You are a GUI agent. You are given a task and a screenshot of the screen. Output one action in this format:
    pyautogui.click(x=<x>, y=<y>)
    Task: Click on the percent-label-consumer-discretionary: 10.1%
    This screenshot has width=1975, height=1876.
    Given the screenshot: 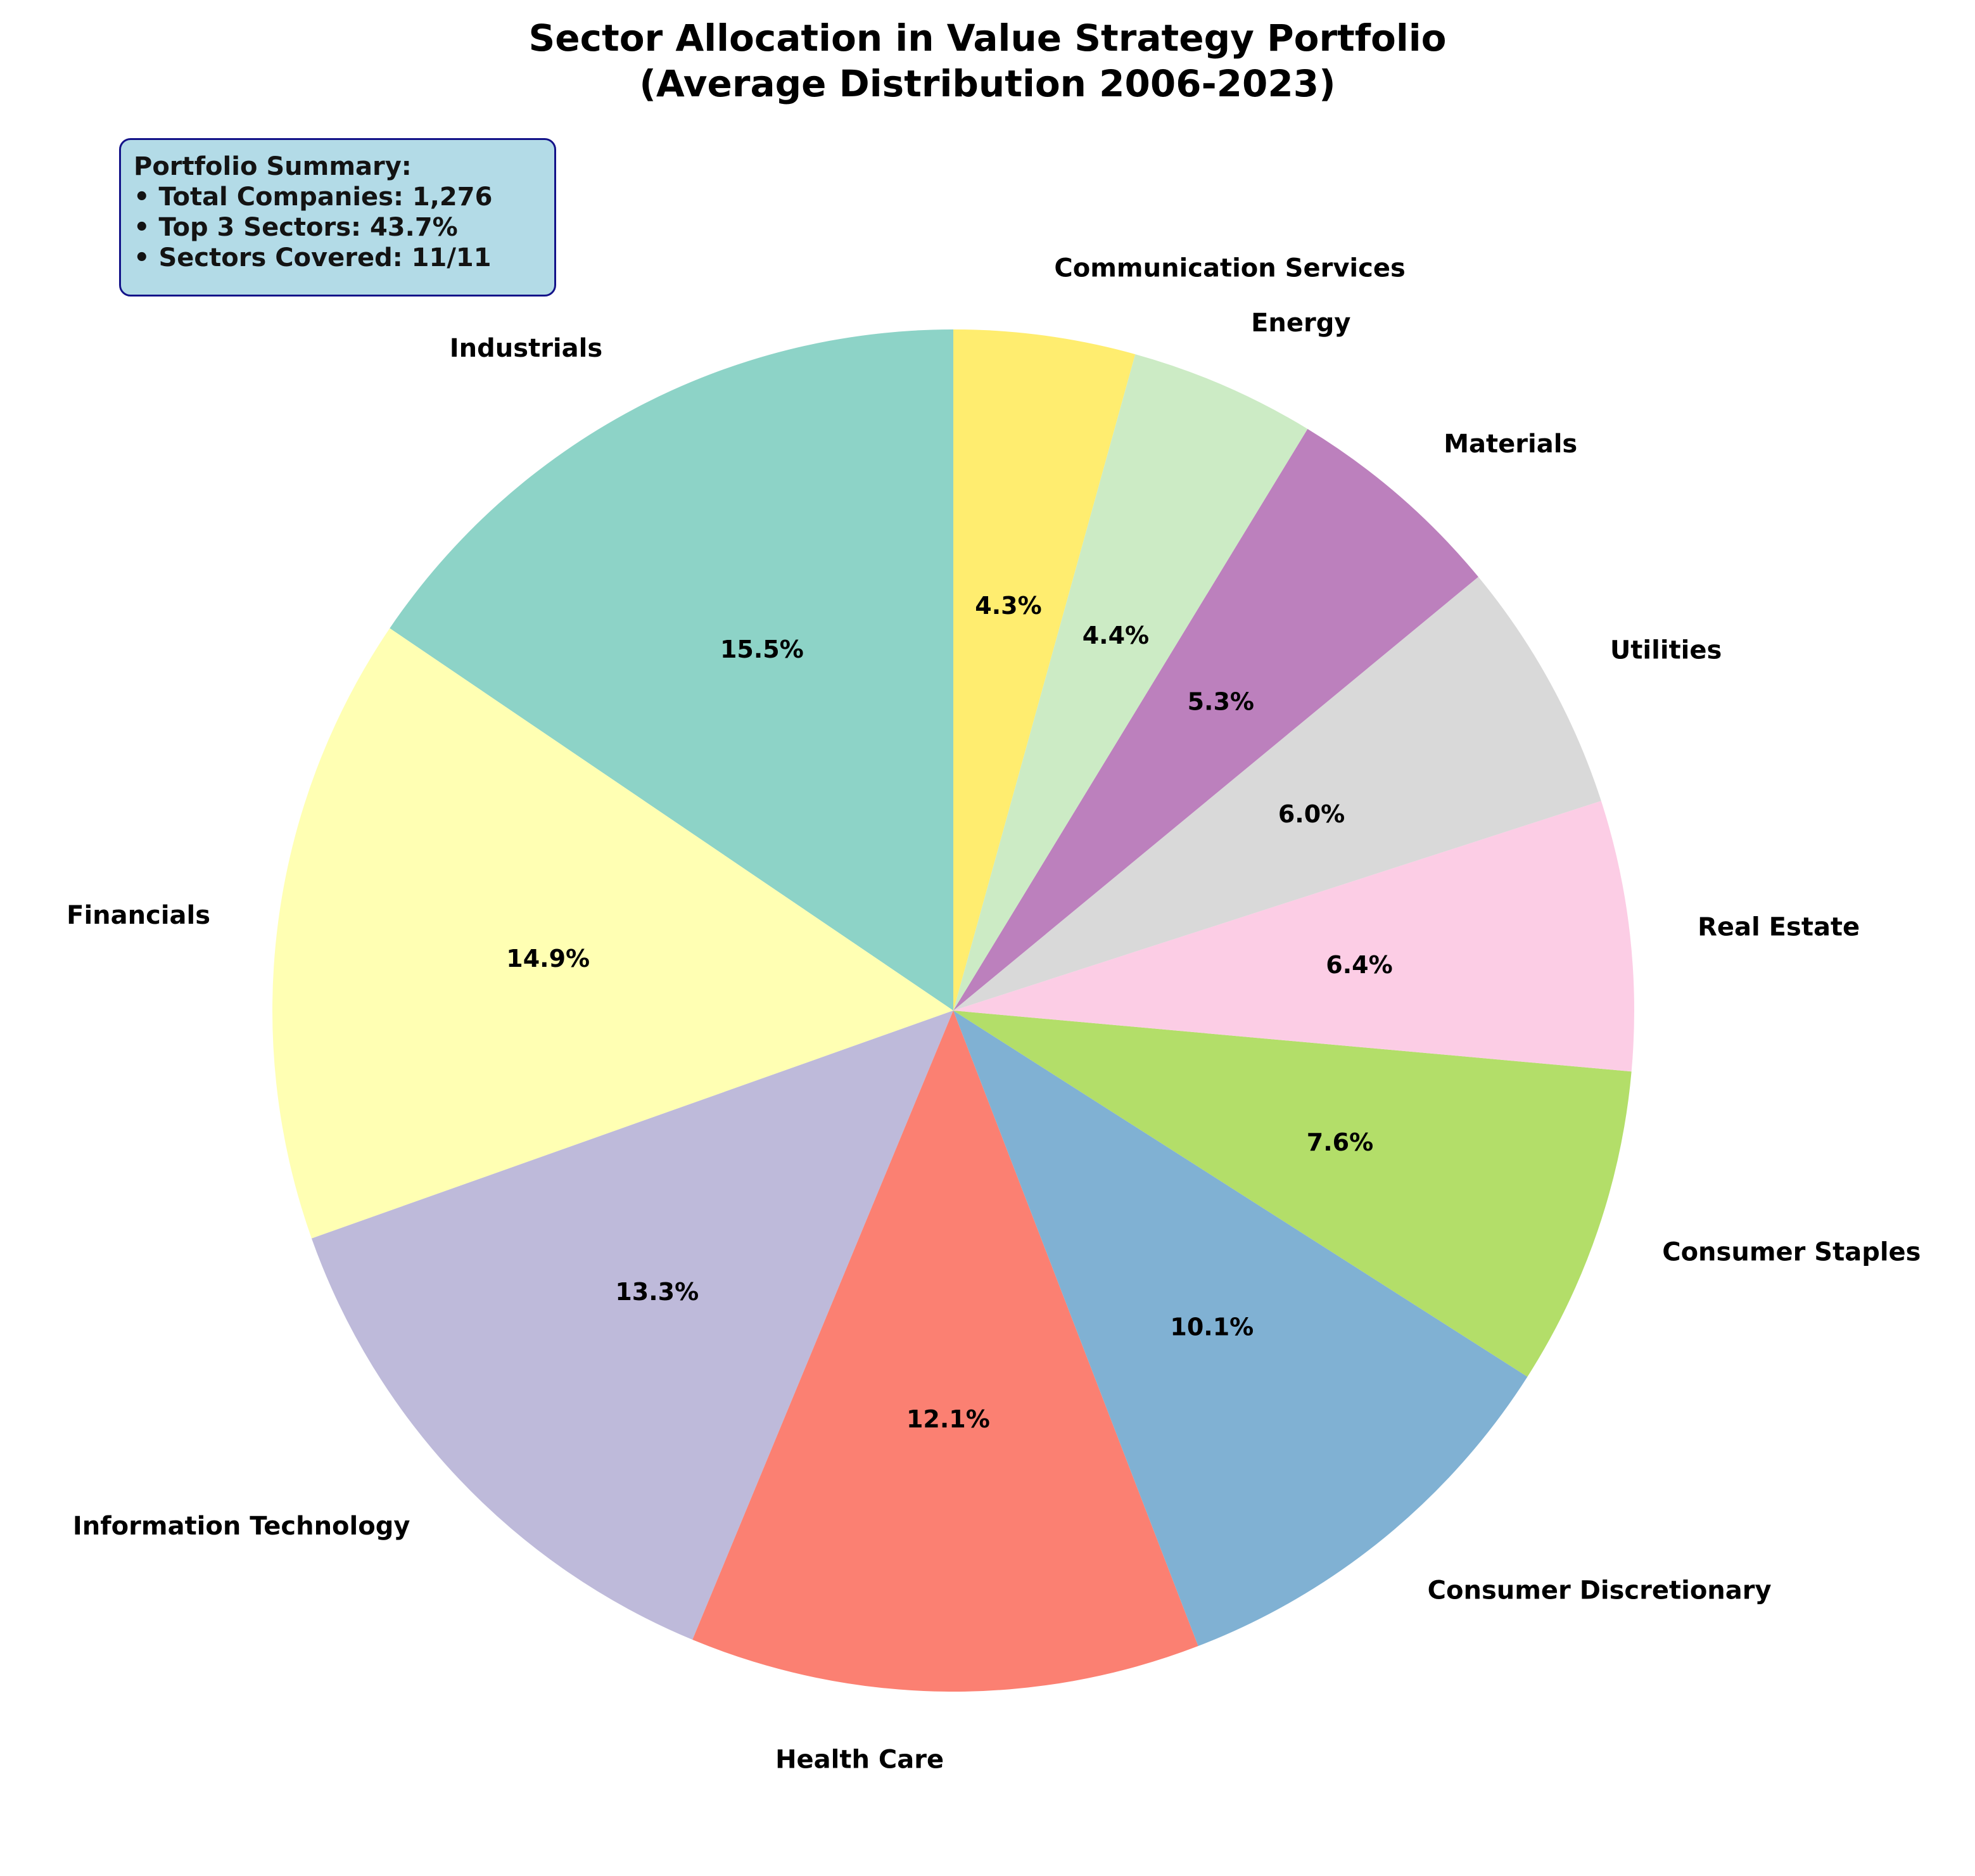 What is the action you would take?
    pyautogui.click(x=1212, y=1327)
    